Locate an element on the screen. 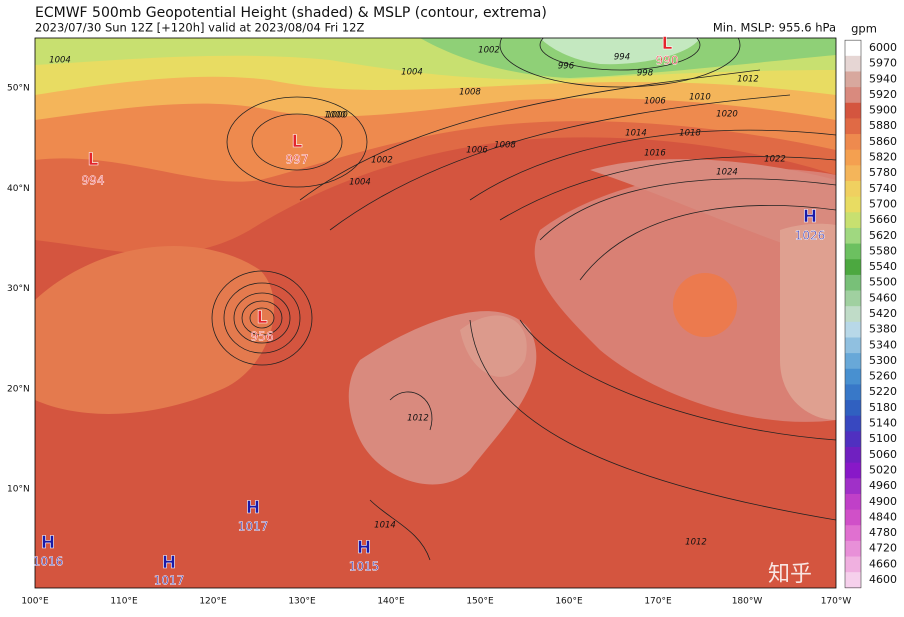 The width and height of the screenshot is (904, 617). colorbar-label: 4780 is located at coordinates (883, 532).